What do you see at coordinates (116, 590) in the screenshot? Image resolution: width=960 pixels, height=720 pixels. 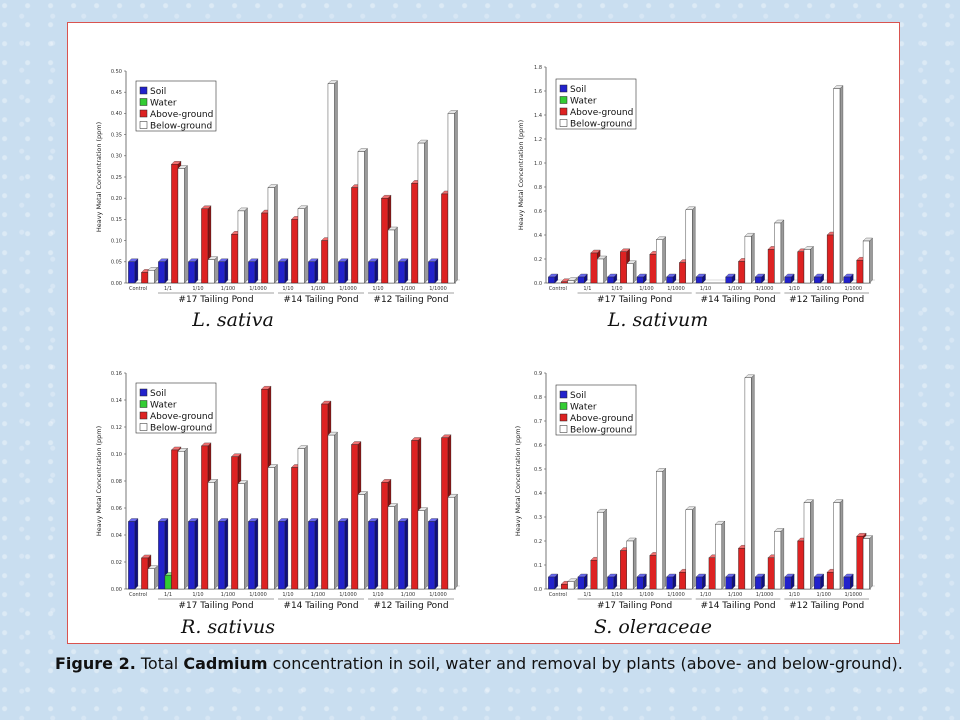 I see `y-tick-label: 0.00` at bounding box center [116, 590].